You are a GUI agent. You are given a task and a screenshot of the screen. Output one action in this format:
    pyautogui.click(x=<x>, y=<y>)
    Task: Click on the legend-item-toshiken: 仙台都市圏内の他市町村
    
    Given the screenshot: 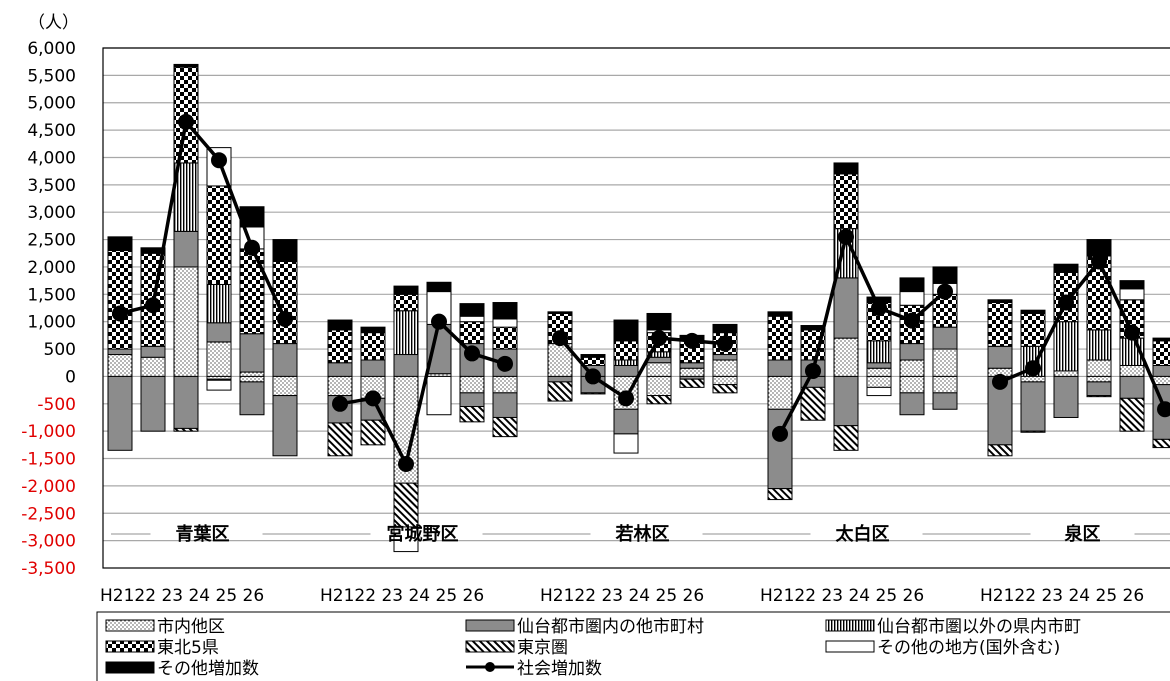 What is the action you would take?
    pyautogui.click(x=584, y=627)
    